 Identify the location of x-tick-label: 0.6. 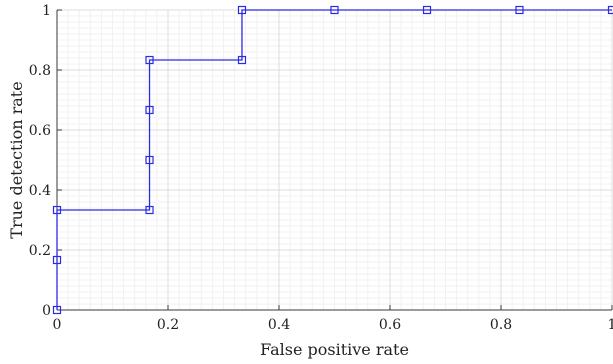
(390, 325).